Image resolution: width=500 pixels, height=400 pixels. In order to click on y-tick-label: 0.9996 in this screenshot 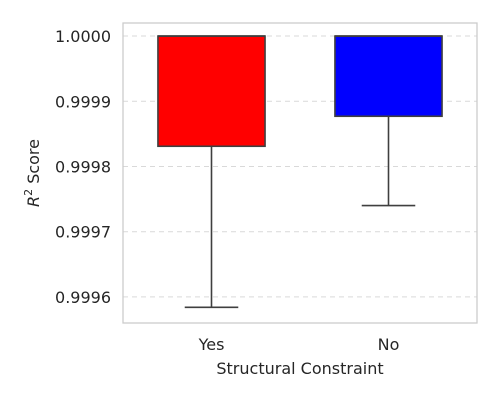, I will do `click(83, 297)`.